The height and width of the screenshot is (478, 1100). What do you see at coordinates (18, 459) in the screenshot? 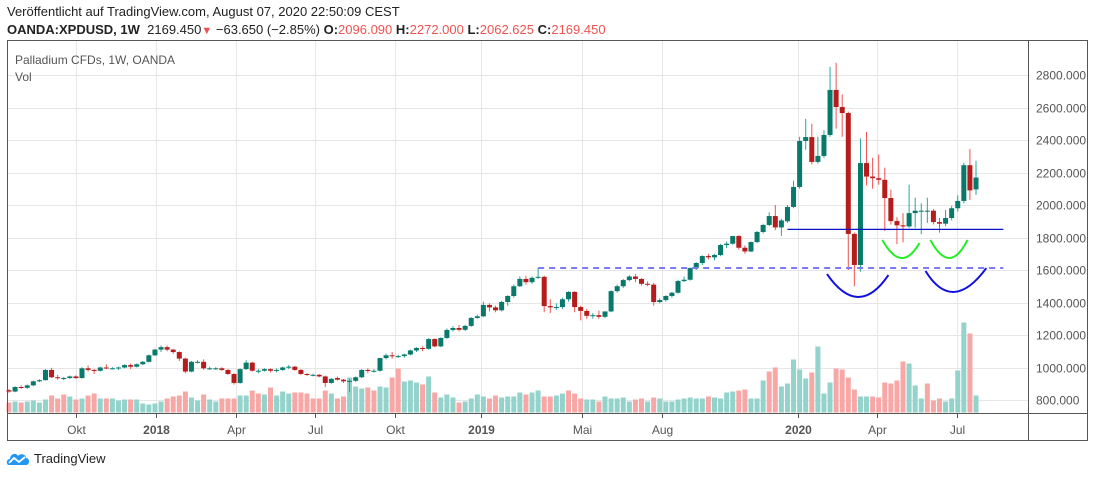
I see `tradingview-cloud-icon` at bounding box center [18, 459].